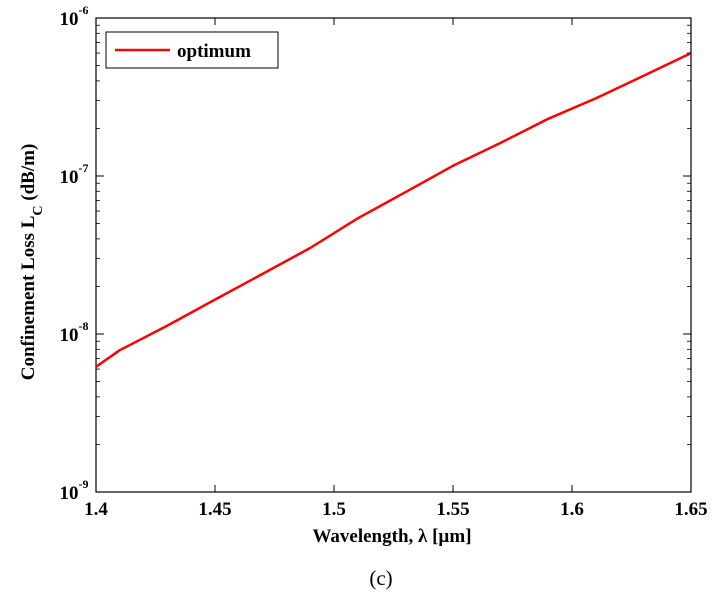 Image resolution: width=717 pixels, height=592 pixels. Describe the element at coordinates (334, 509) in the screenshot. I see `x-tick-label: 1.5` at that location.